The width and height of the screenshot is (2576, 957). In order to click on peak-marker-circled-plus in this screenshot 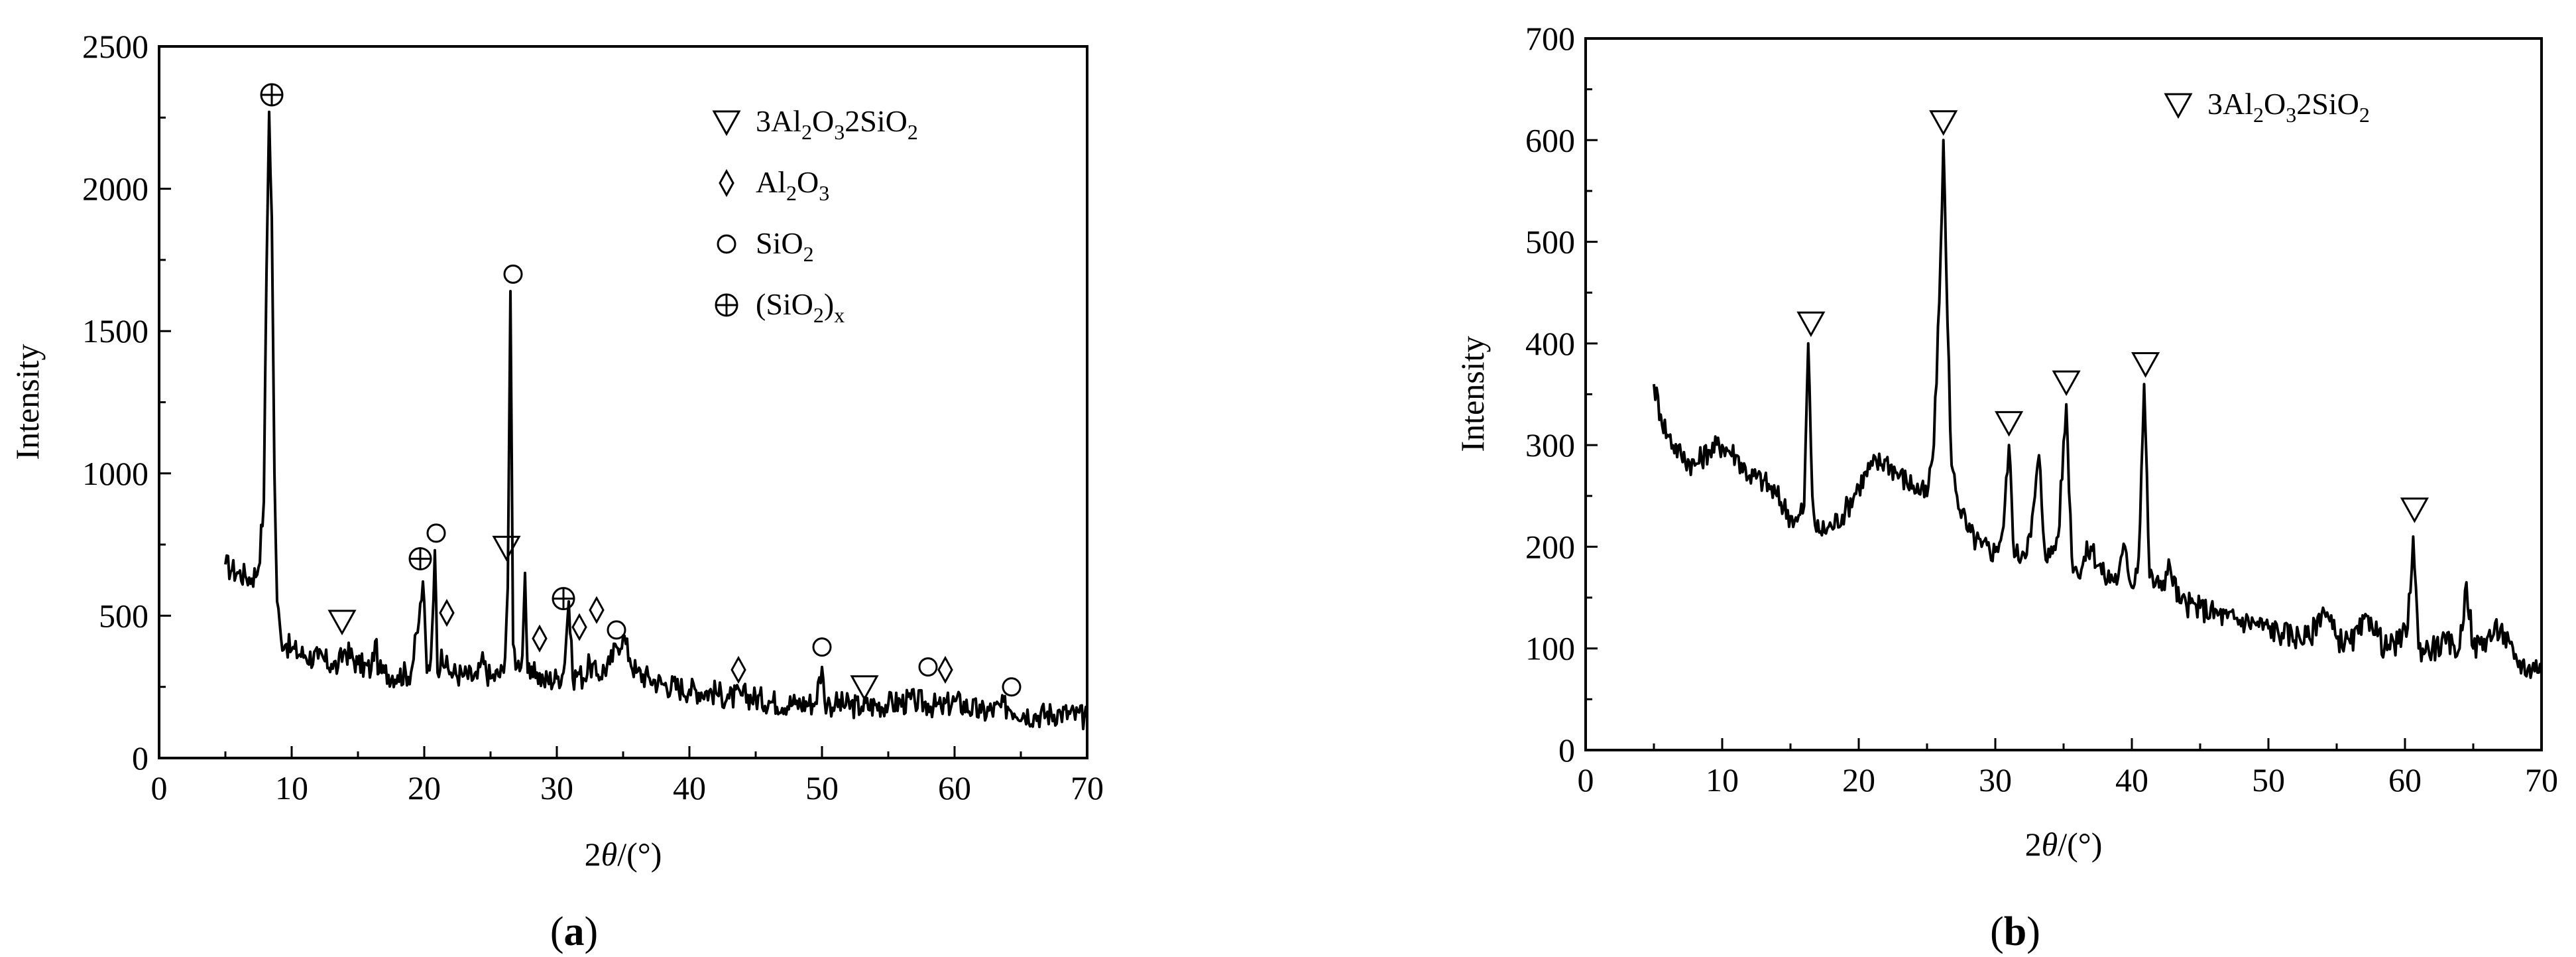, I will do `click(563, 599)`.